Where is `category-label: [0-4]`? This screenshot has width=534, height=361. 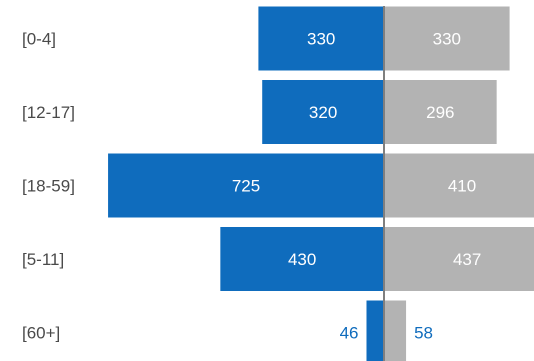
category-label: [0-4] is located at coordinates (39, 39).